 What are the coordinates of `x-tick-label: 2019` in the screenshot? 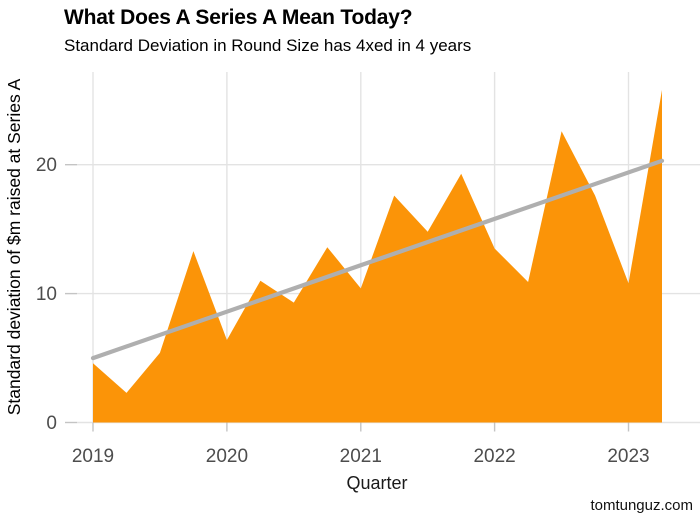 It's located at (93, 456).